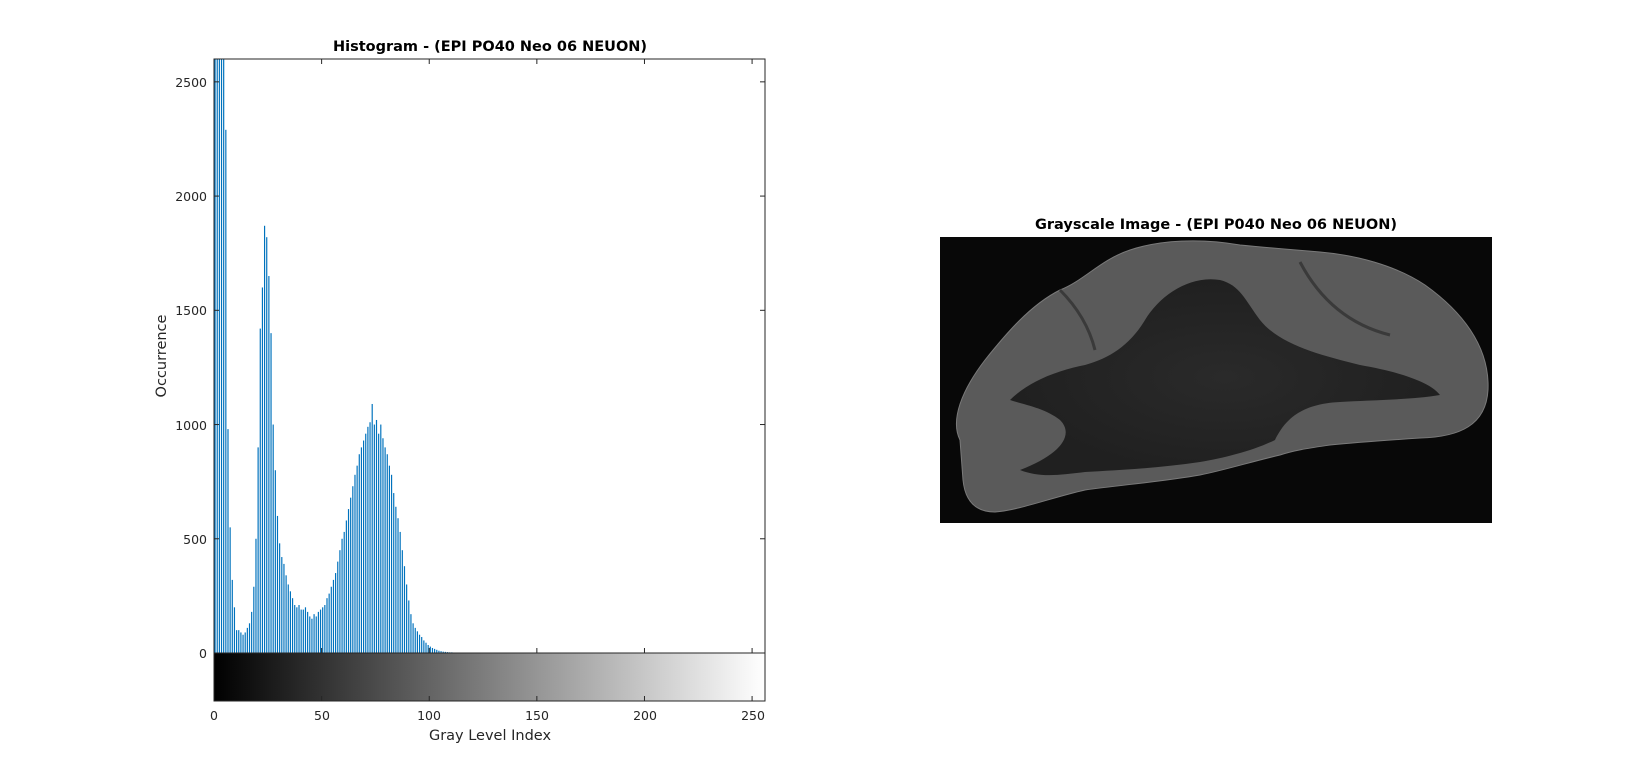  Describe the element at coordinates (489, 677) in the screenshot. I see `gray-level-colorbar` at that location.